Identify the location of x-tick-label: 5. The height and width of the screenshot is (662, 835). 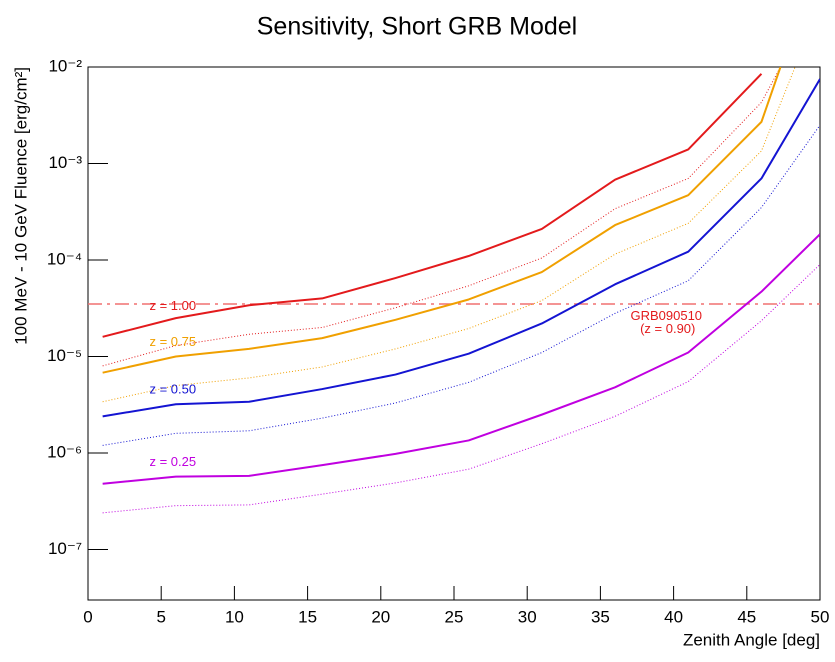
(160, 616).